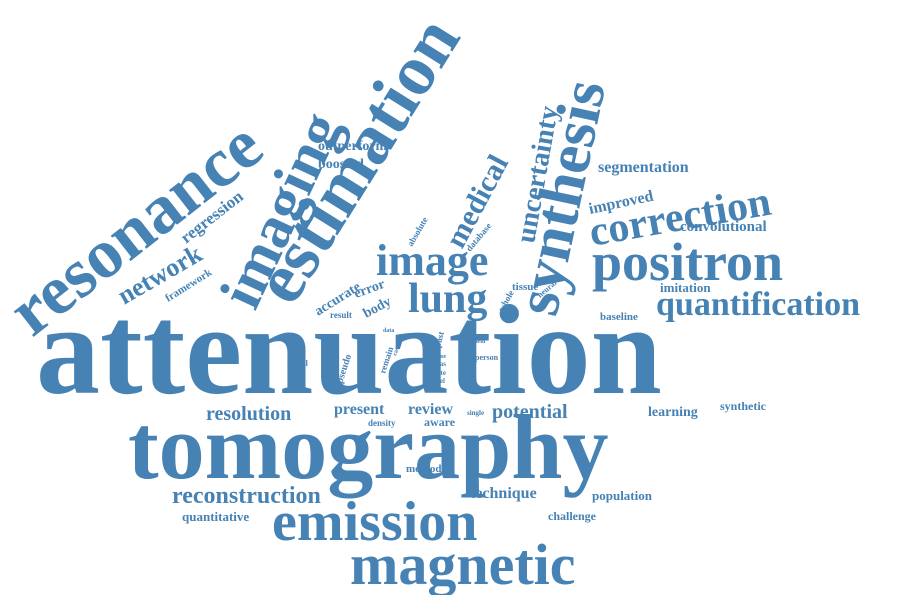  What do you see at coordinates (374, 522) in the screenshot?
I see `word-emission: emission` at bounding box center [374, 522].